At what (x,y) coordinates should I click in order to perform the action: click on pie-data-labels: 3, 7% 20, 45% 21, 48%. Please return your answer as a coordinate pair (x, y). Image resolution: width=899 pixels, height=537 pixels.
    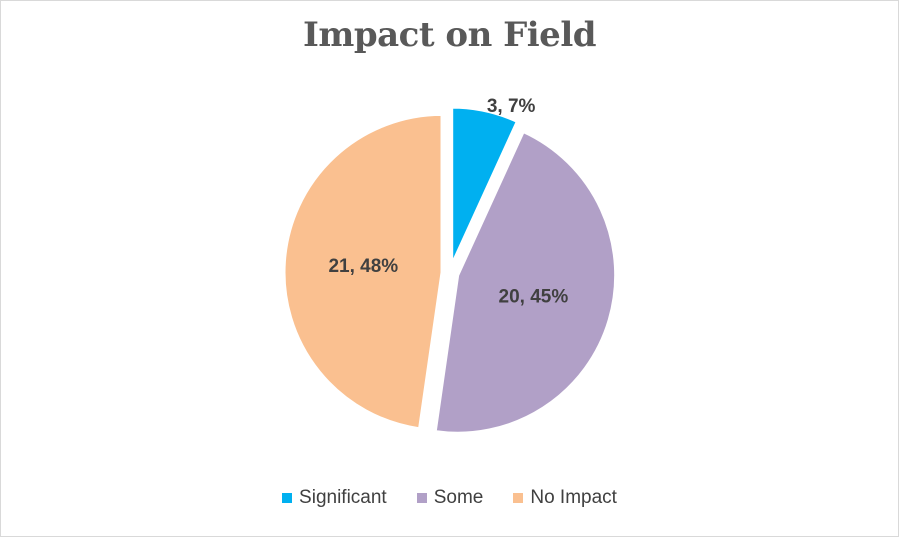
    Looking at the image, I should click on (448, 202).